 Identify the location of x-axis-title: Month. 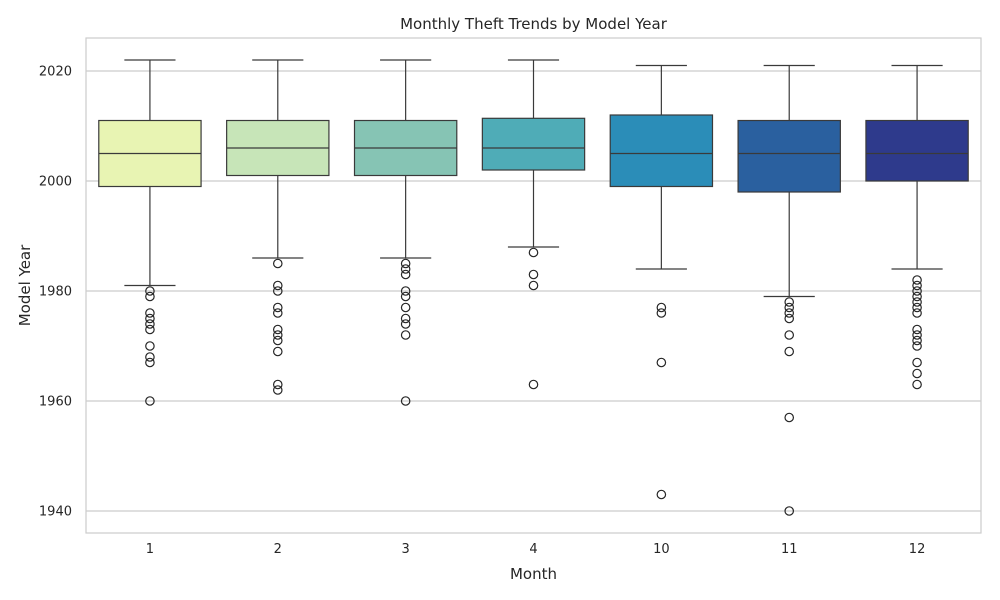
(533, 574).